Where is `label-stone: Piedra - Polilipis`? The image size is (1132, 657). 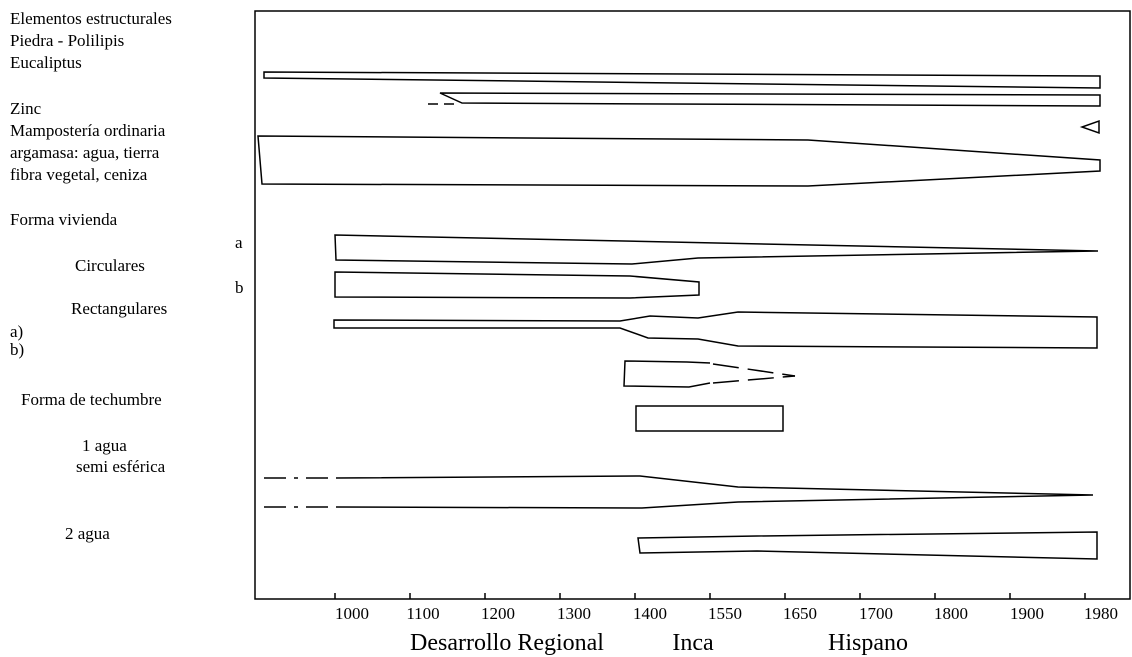 label-stone: Piedra - Polilipis is located at coordinates (67, 40).